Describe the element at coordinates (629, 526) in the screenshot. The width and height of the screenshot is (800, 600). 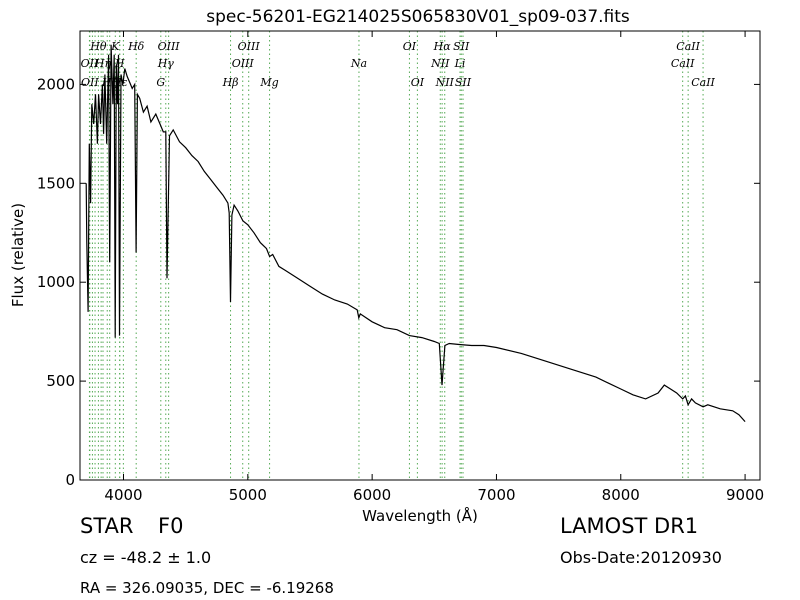
I see `survey-name: LAMOST DR1` at that location.